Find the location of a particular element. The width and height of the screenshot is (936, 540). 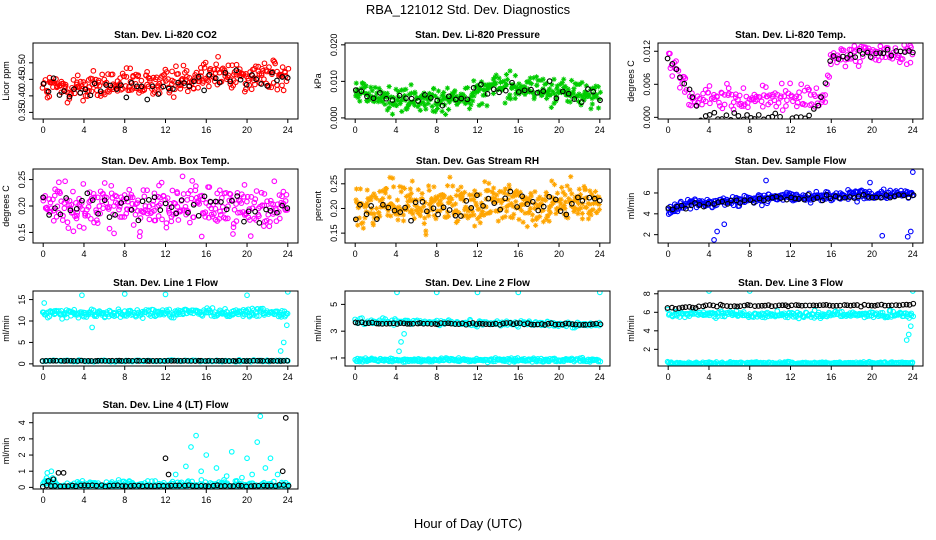

plot-frame is located at coordinates (477, 81).